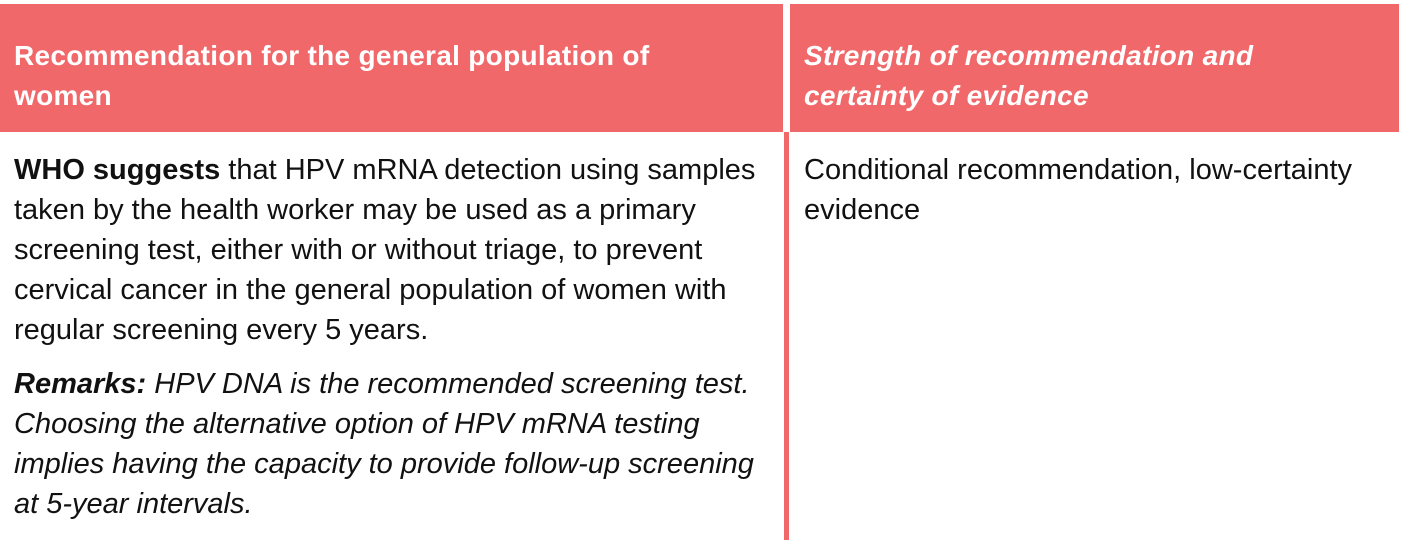  Describe the element at coordinates (117, 170) in the screenshot. I see `recommendation-lead: WHO suggests` at that location.